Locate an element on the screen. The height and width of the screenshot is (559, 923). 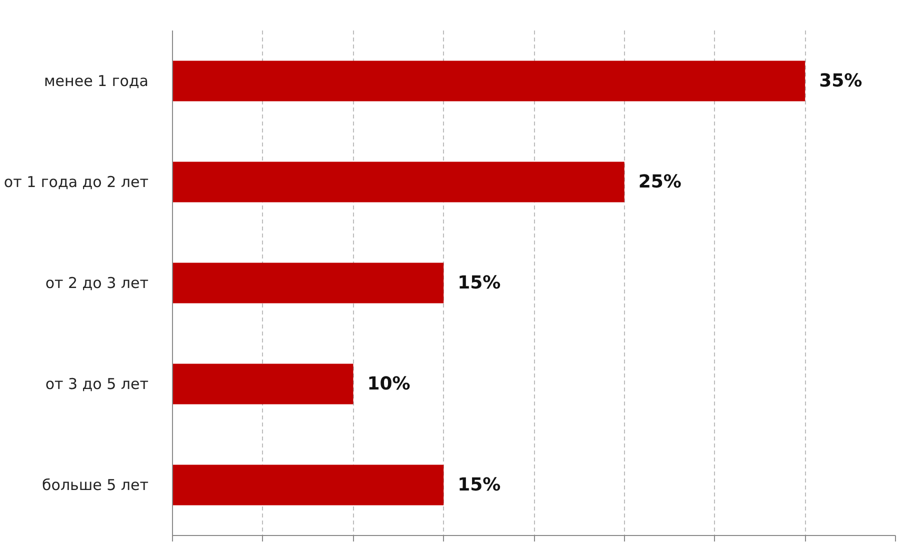
y-tick-label: от 2 до 3 лет is located at coordinates (97, 283).